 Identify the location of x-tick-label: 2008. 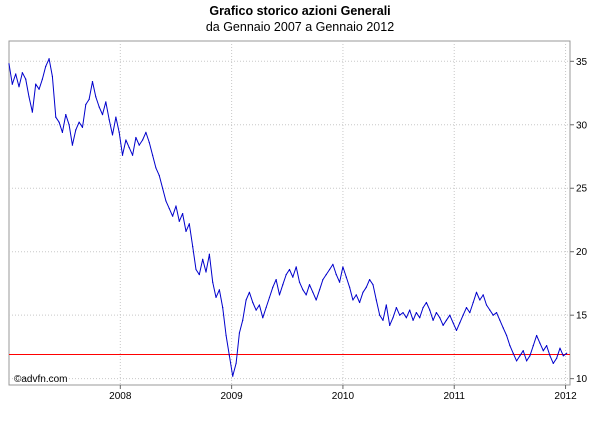
(120, 396).